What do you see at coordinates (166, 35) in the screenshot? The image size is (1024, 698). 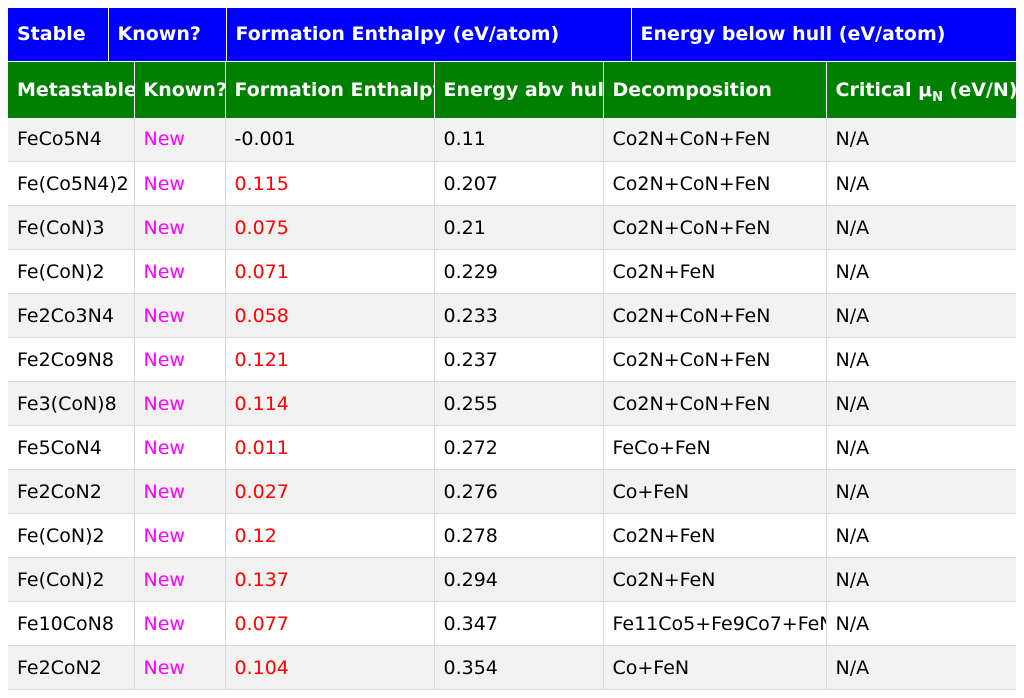 I see `header-stable-known: Known?` at bounding box center [166, 35].